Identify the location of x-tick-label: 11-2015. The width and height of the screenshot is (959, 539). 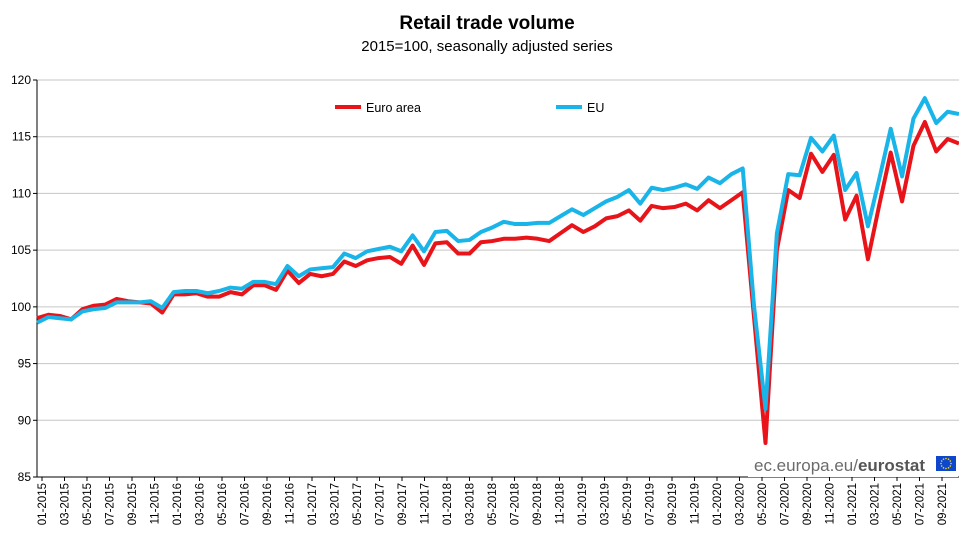
(156, 503).